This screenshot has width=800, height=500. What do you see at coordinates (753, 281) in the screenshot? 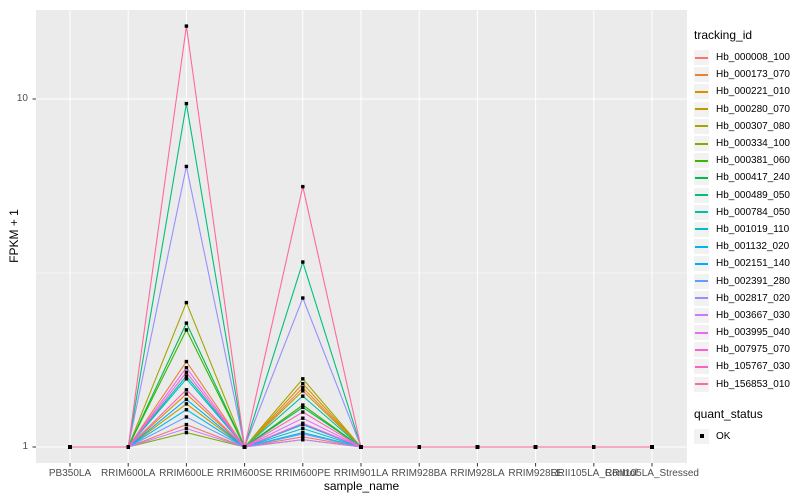
I see `legend-item-label: Hb_002391_280` at bounding box center [753, 281].